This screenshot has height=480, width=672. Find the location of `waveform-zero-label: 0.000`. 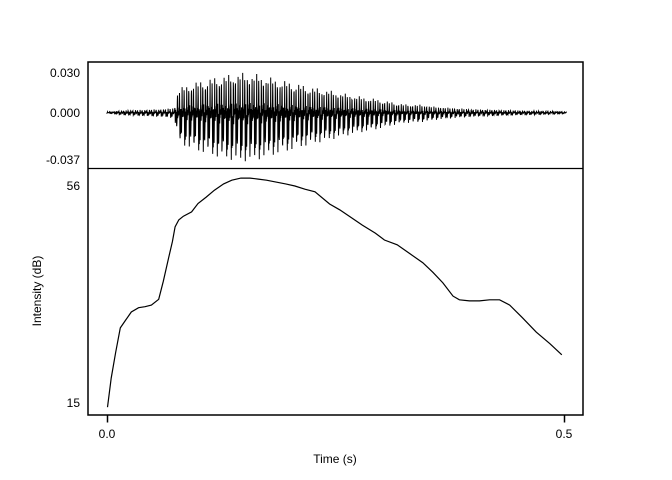

waveform-zero-label: 0.000 is located at coordinates (64, 113).